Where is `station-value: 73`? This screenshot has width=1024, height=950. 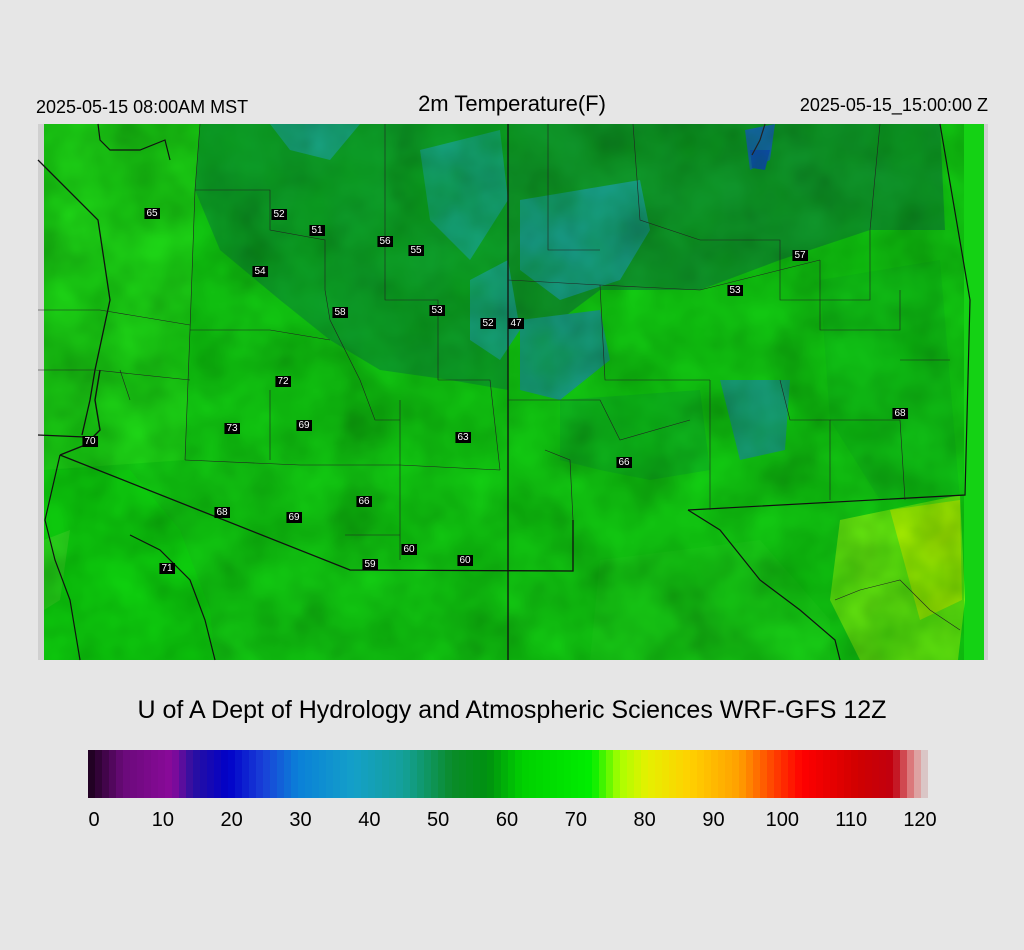
station-value: 73 is located at coordinates (232, 428).